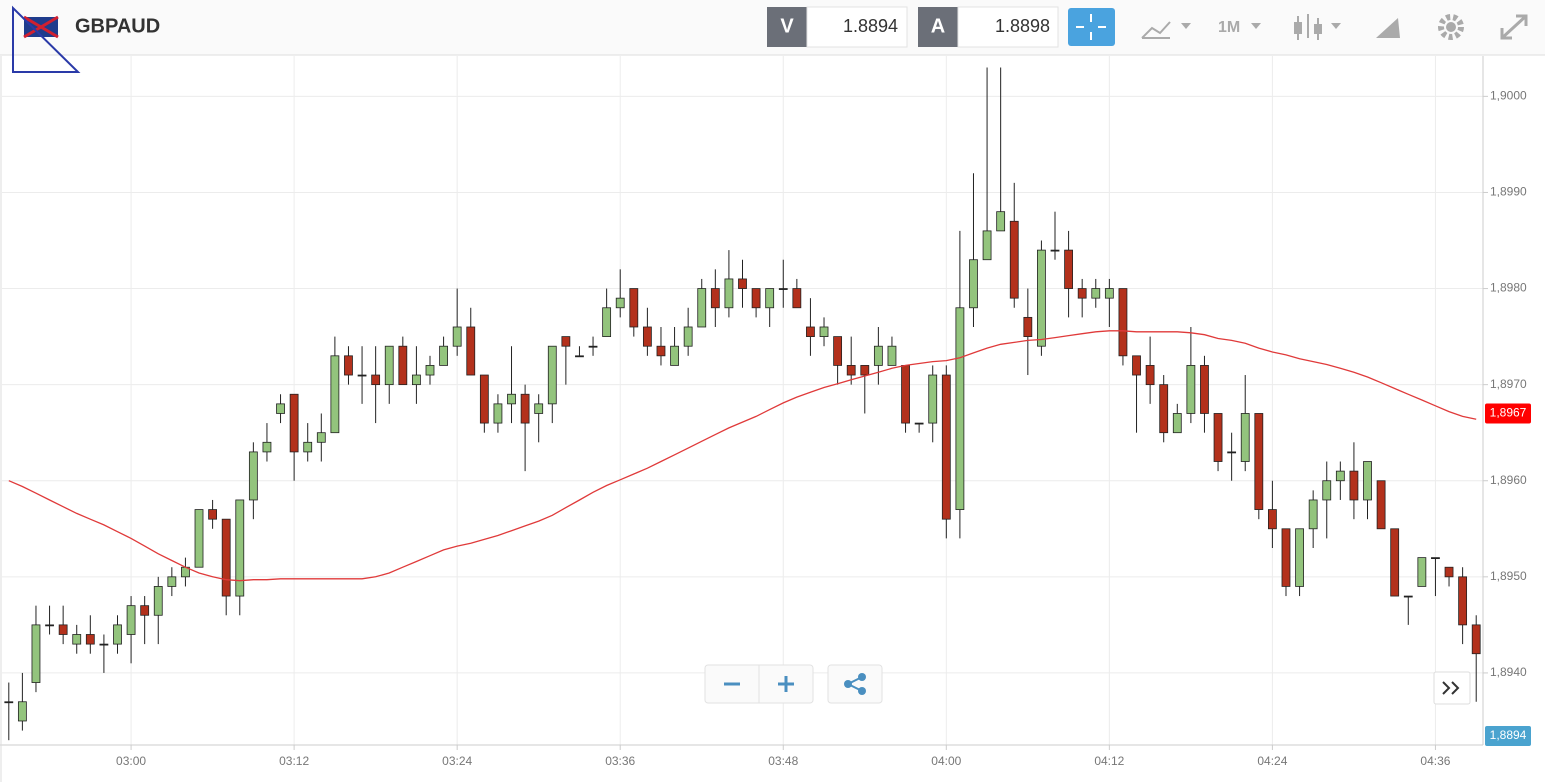 The height and width of the screenshot is (782, 1545). What do you see at coordinates (1229, 27) in the screenshot?
I see `timeframe: 1M` at bounding box center [1229, 27].